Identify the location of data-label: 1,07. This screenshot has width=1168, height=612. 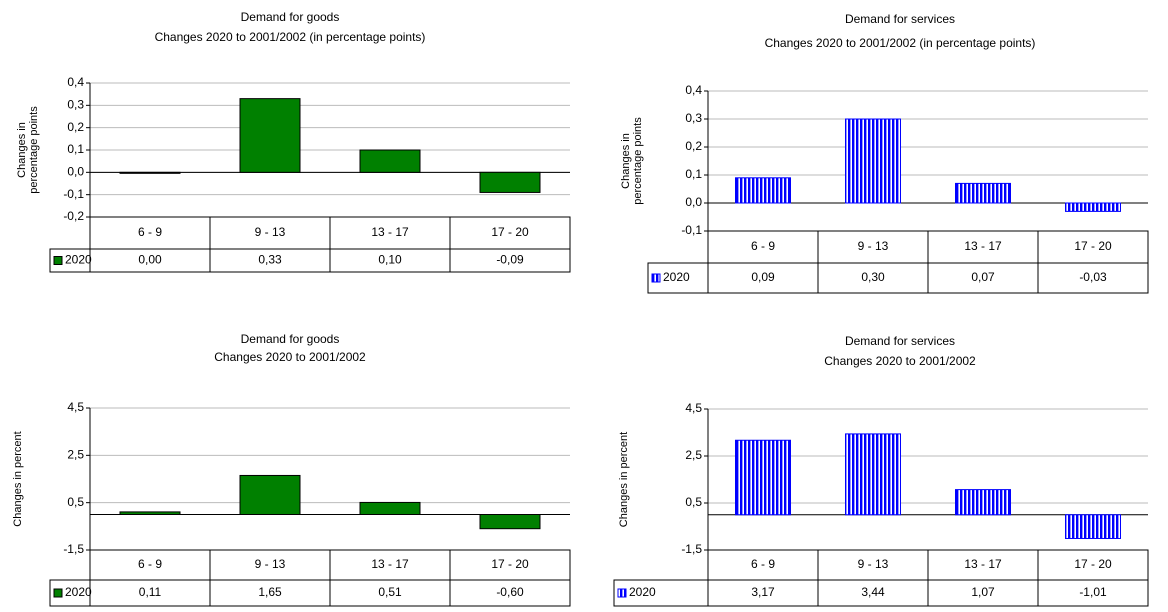
(983, 592).